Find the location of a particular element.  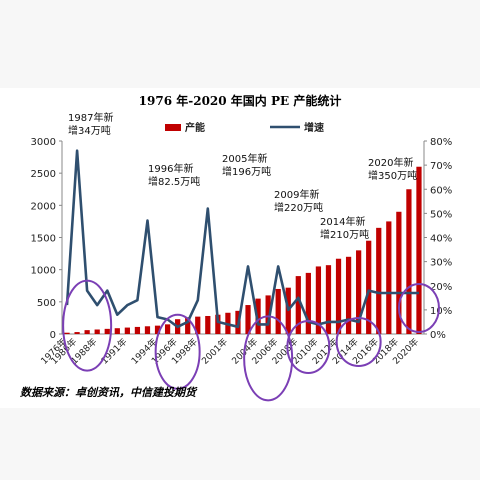

annotation-label: 增350万吨 is located at coordinates (392, 175).